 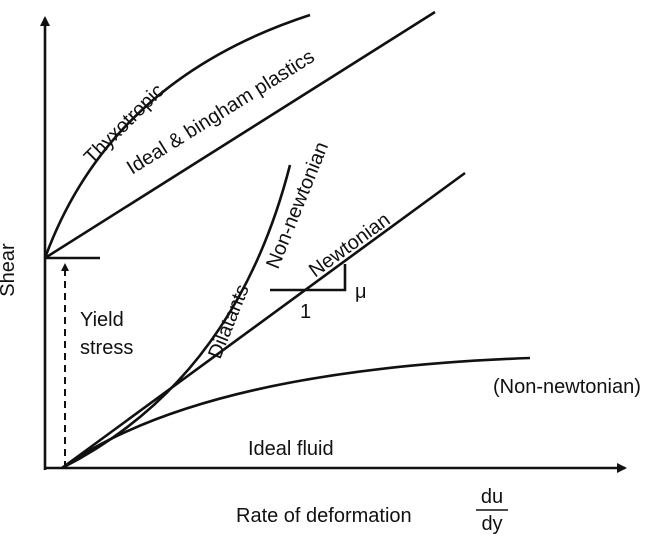 I want to click on yield-label-1: Yield, so click(x=102, y=320).